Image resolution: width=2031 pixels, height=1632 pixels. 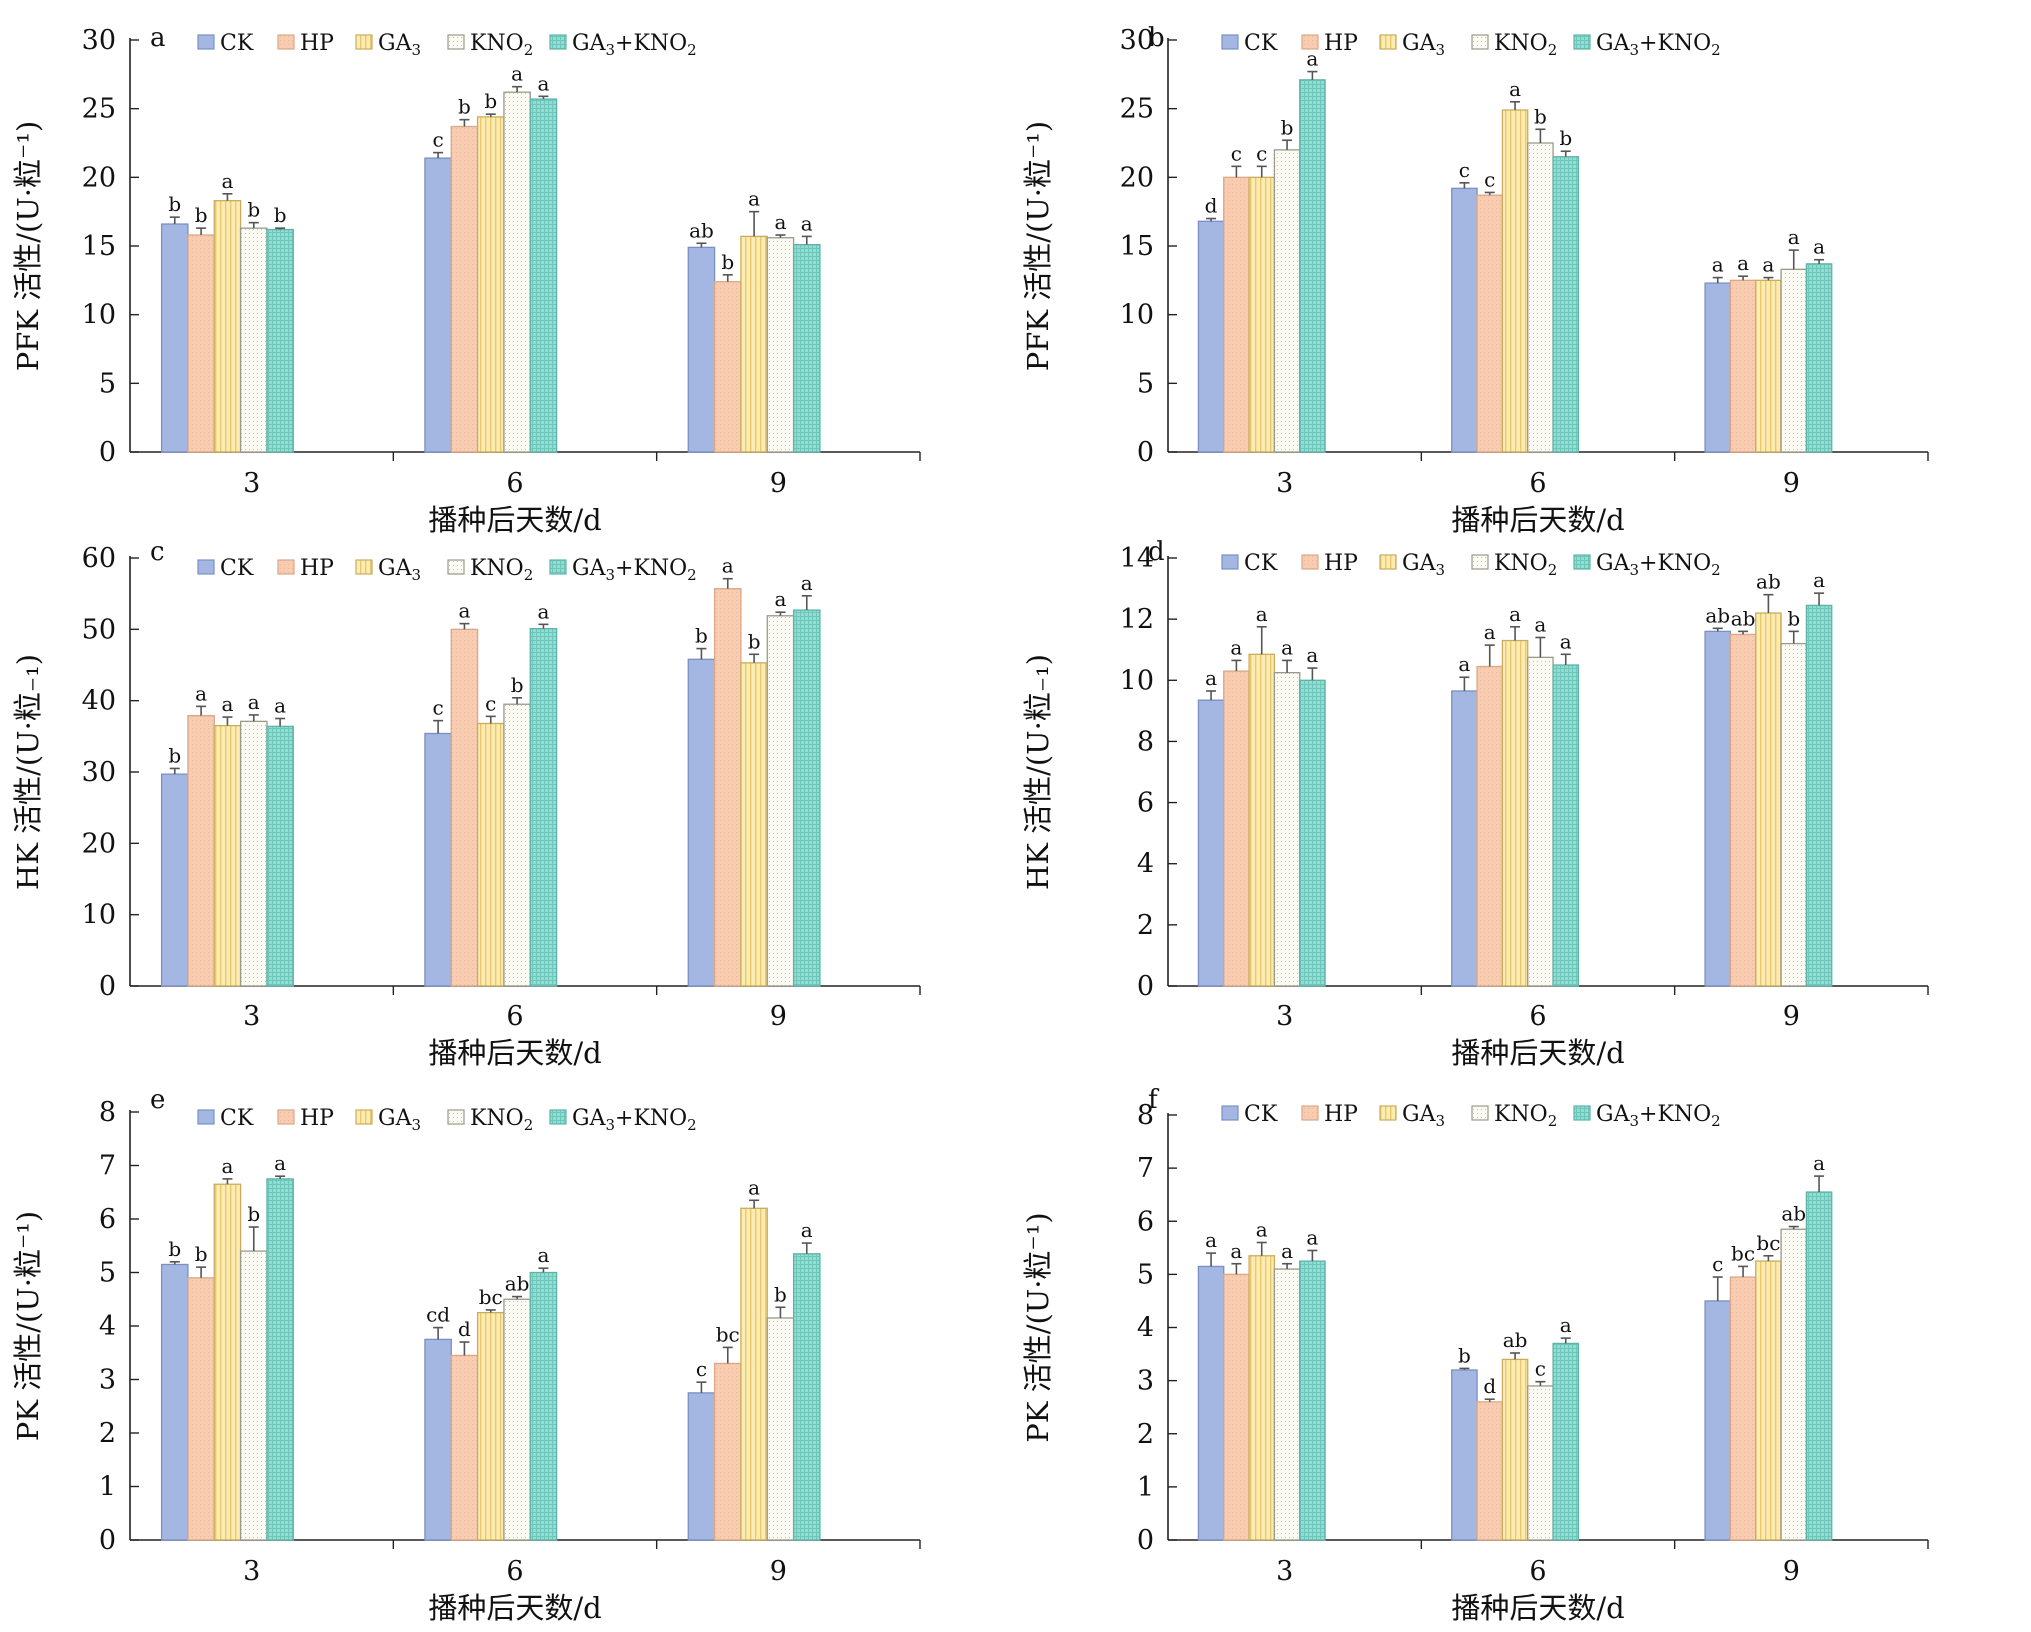 I want to click on bar-f-3-ga3, so click(x=1262, y=1398).